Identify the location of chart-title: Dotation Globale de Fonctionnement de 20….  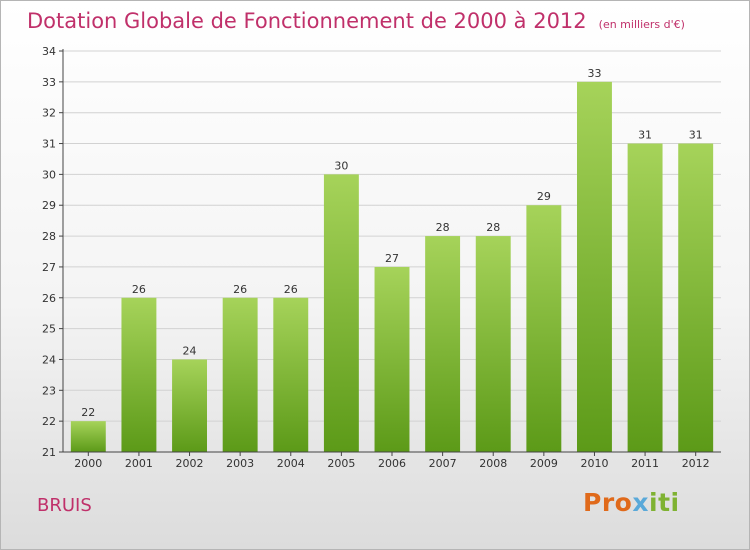
(356, 21).